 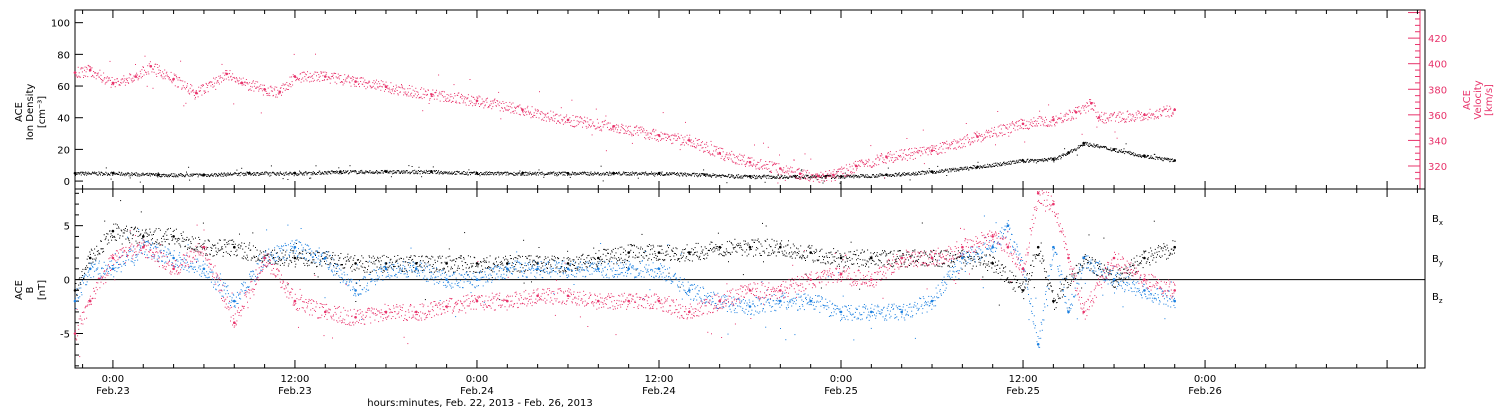 I want to click on velocity-tick-label: 420, so click(x=1437, y=39).